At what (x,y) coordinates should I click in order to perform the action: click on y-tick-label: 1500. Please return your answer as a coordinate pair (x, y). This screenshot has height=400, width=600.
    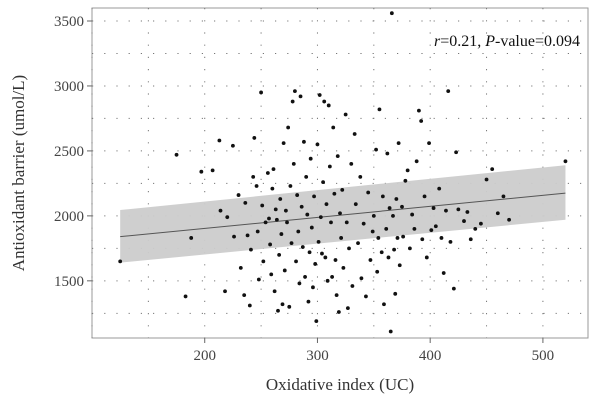
    Looking at the image, I should click on (69, 282).